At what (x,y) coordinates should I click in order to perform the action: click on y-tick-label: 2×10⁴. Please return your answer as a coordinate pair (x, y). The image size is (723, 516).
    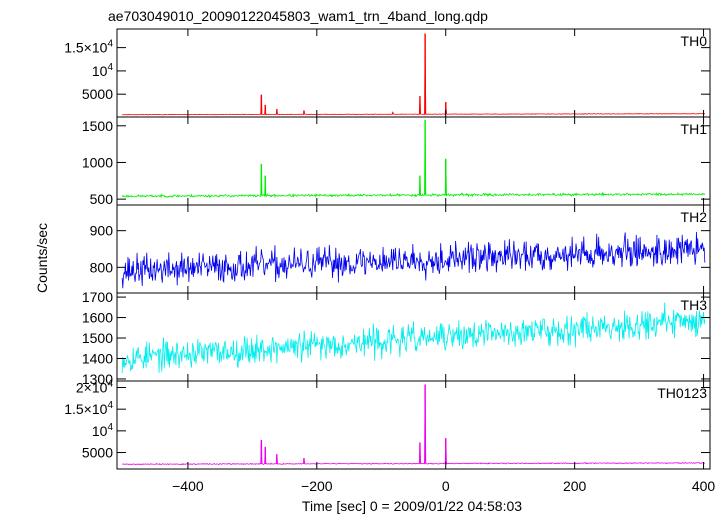
    Looking at the image, I should click on (95, 387).